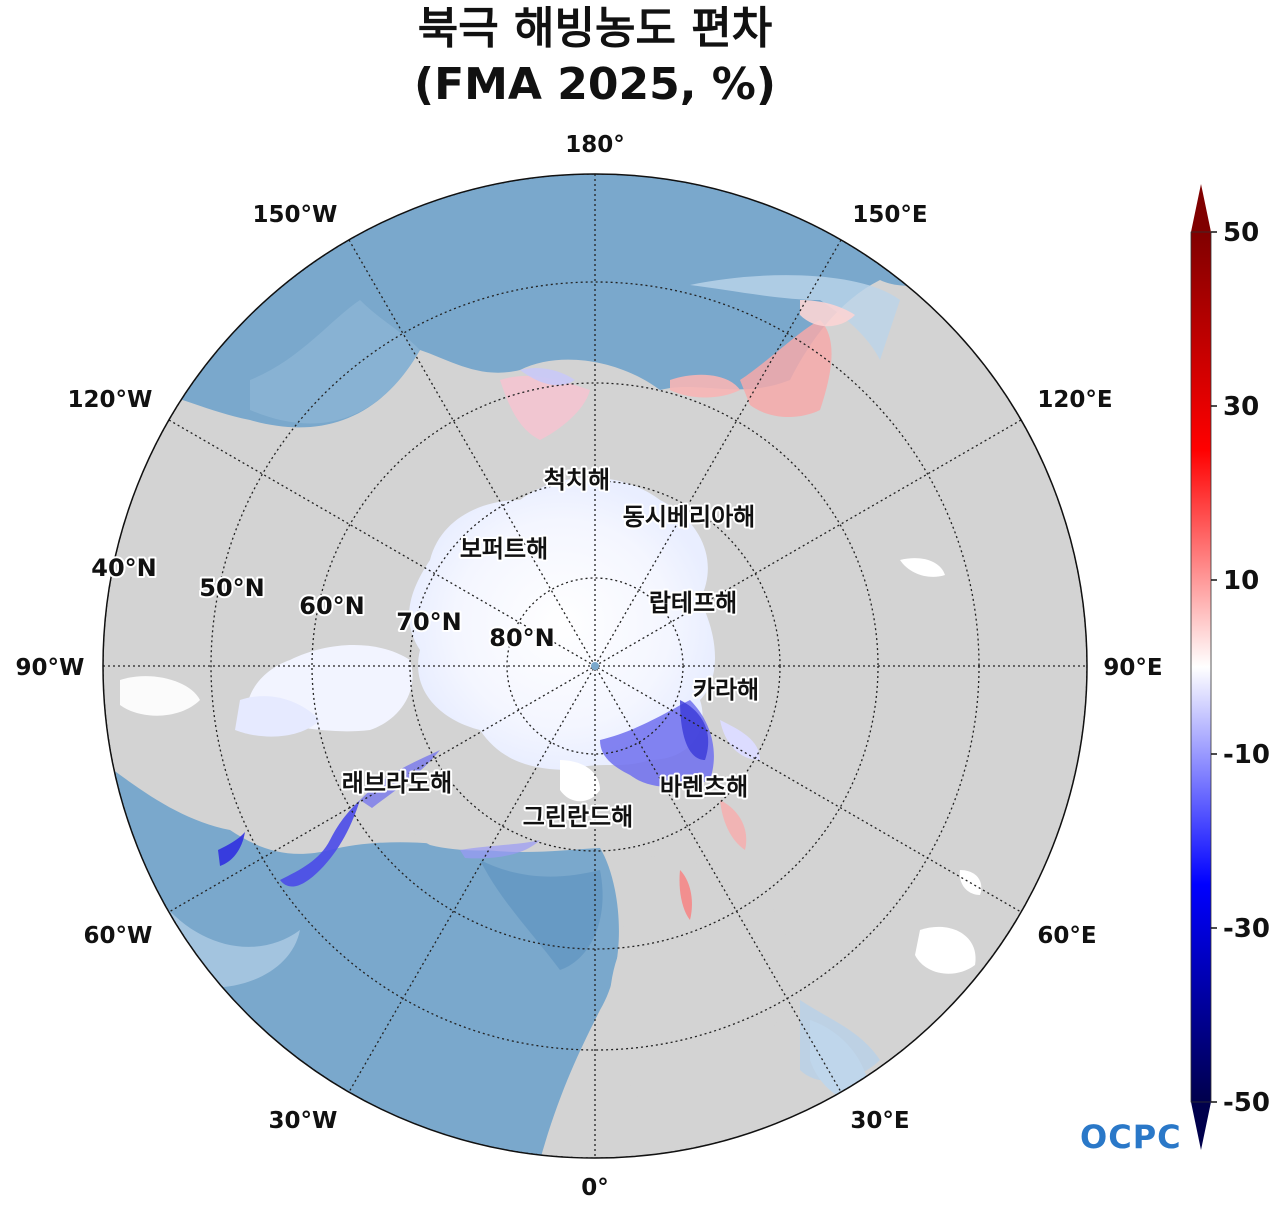 This screenshot has width=1282, height=1214. What do you see at coordinates (1241, 233) in the screenshot?
I see `colorbar-tick-label: 50` at bounding box center [1241, 233].